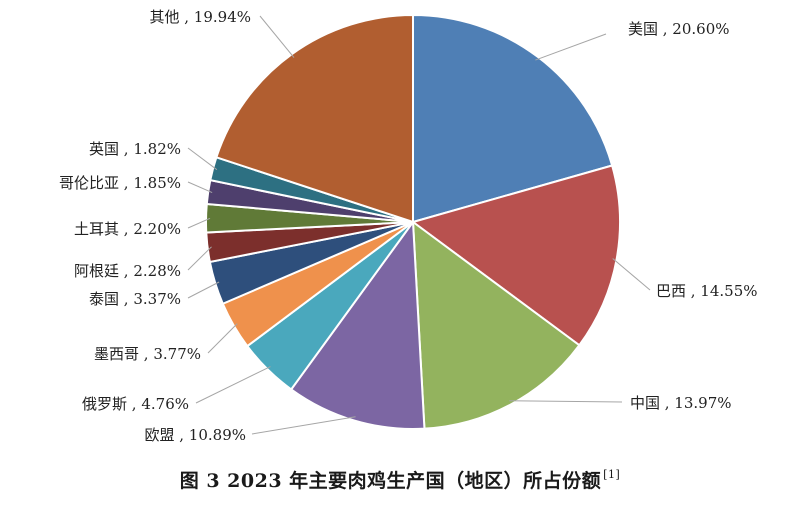 The height and width of the screenshot is (511, 800). Describe the element at coordinates (135, 404) in the screenshot. I see `slice-label: 俄罗斯 , 4.76%` at that location.